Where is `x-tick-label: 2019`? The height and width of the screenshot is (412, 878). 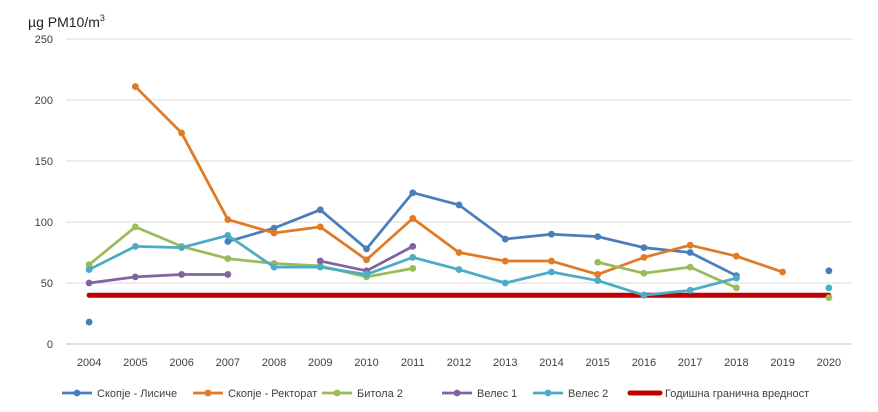
x-tick-label: 2019 is located at coordinates (782, 363).